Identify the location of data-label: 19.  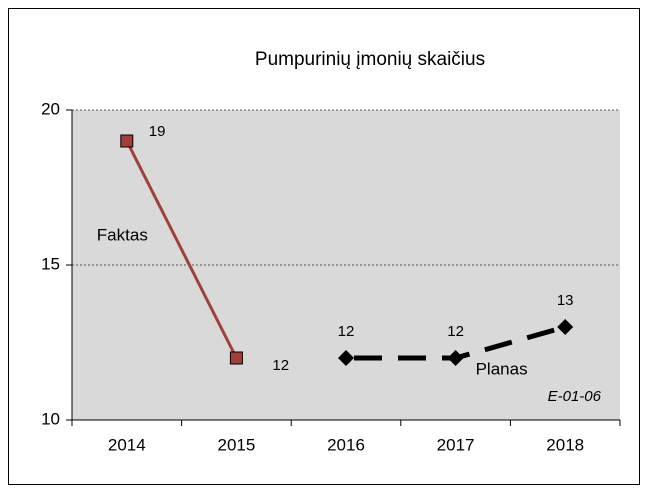
(157, 131).